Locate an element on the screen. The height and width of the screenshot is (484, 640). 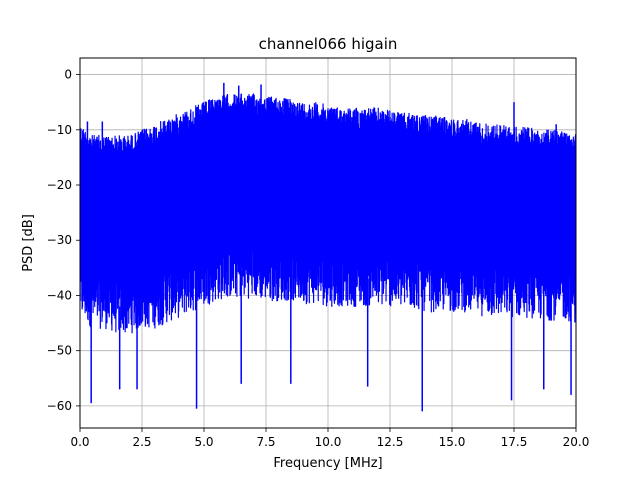
x-tick-label: 12.5 is located at coordinates (390, 442).